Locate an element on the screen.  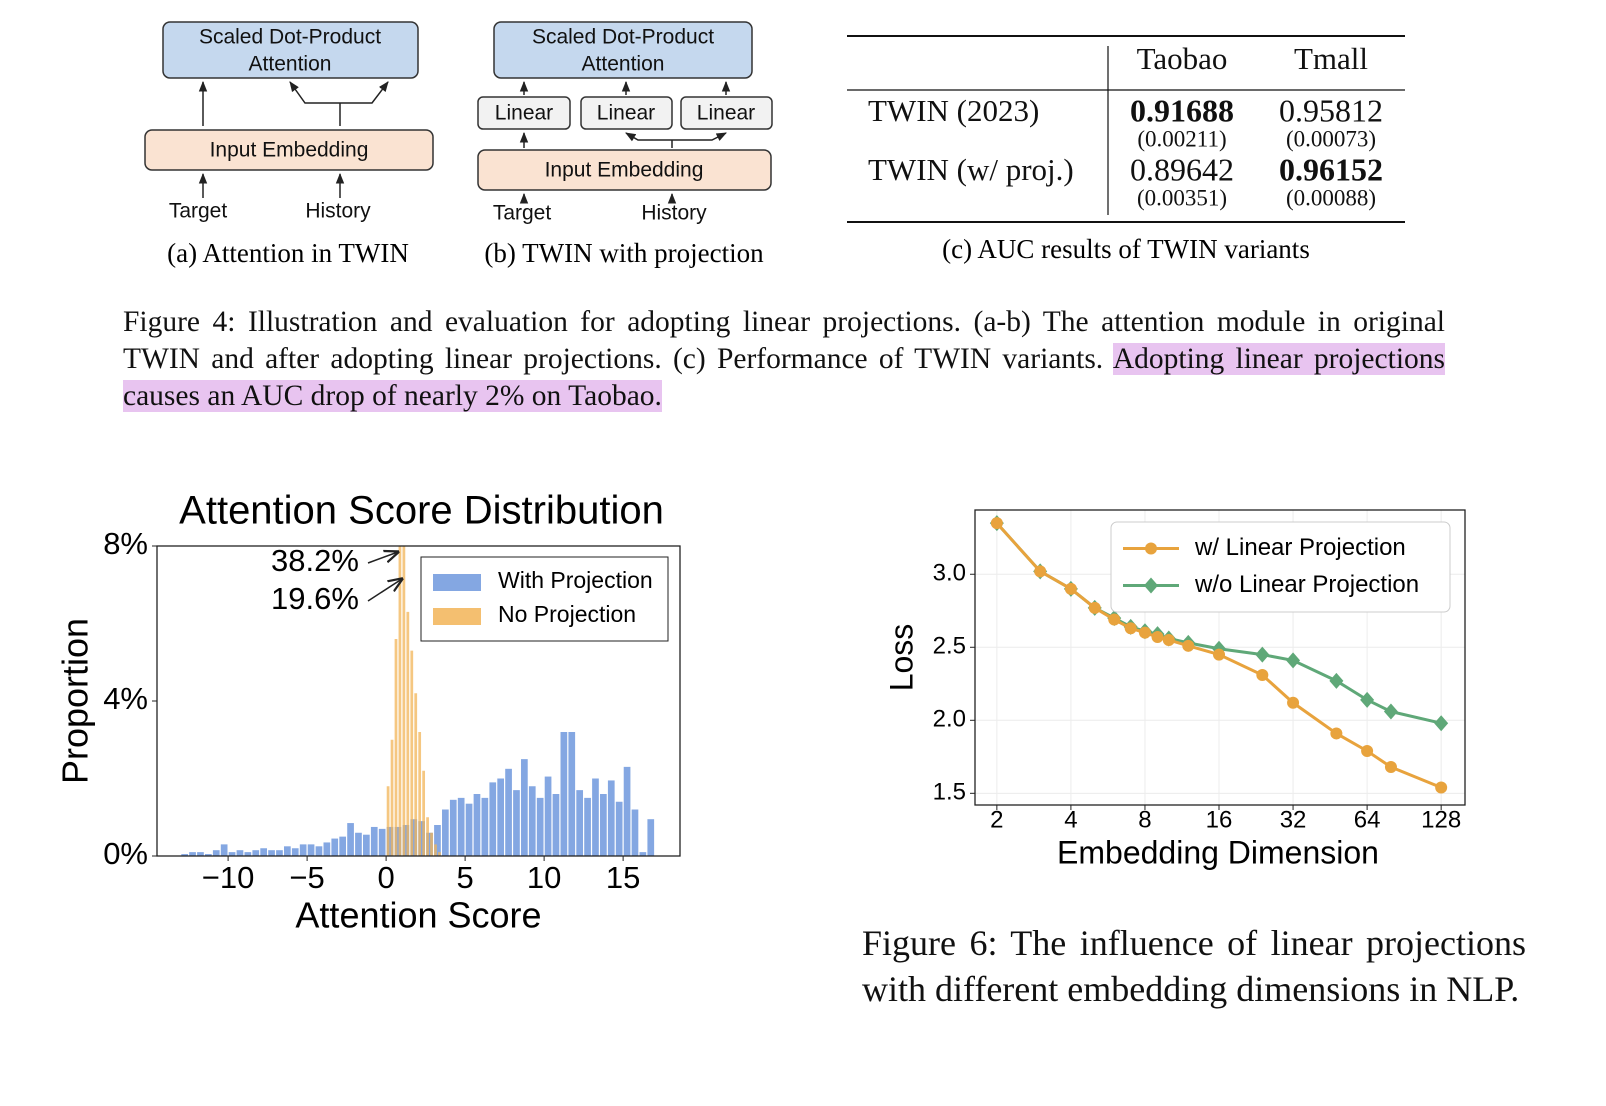
arrows is located at coordinates (293, 139).